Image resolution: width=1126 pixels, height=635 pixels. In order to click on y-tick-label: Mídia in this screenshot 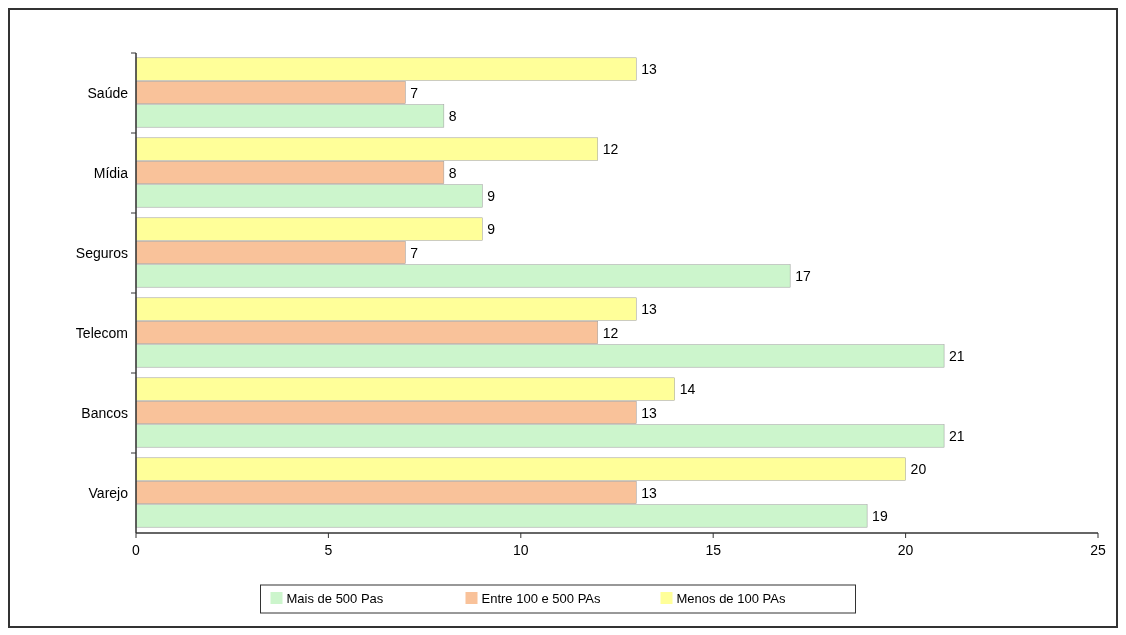, I will do `click(111, 172)`.